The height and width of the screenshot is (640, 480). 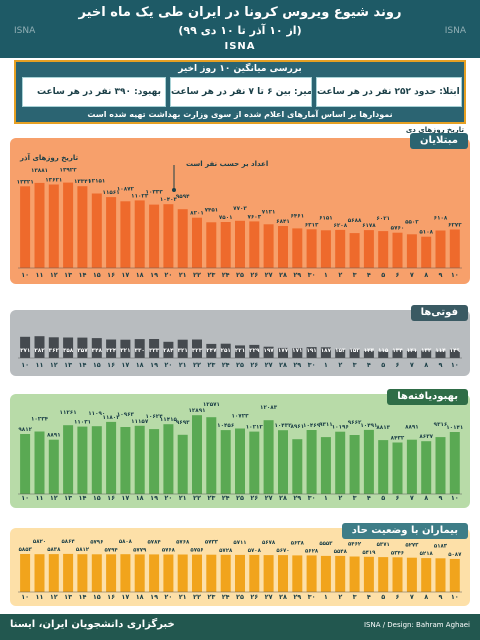 What do you see at coordinates (226, 275) in the screenshot?
I see `infected-date-label: ۲۴` at bounding box center [226, 275].